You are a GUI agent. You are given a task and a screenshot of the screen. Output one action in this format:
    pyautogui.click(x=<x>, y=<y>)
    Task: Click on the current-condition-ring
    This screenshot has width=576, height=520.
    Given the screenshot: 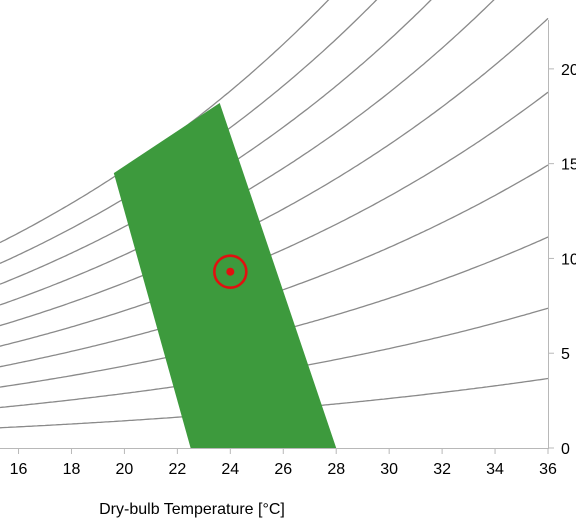 What is the action you would take?
    pyautogui.click(x=230, y=272)
    